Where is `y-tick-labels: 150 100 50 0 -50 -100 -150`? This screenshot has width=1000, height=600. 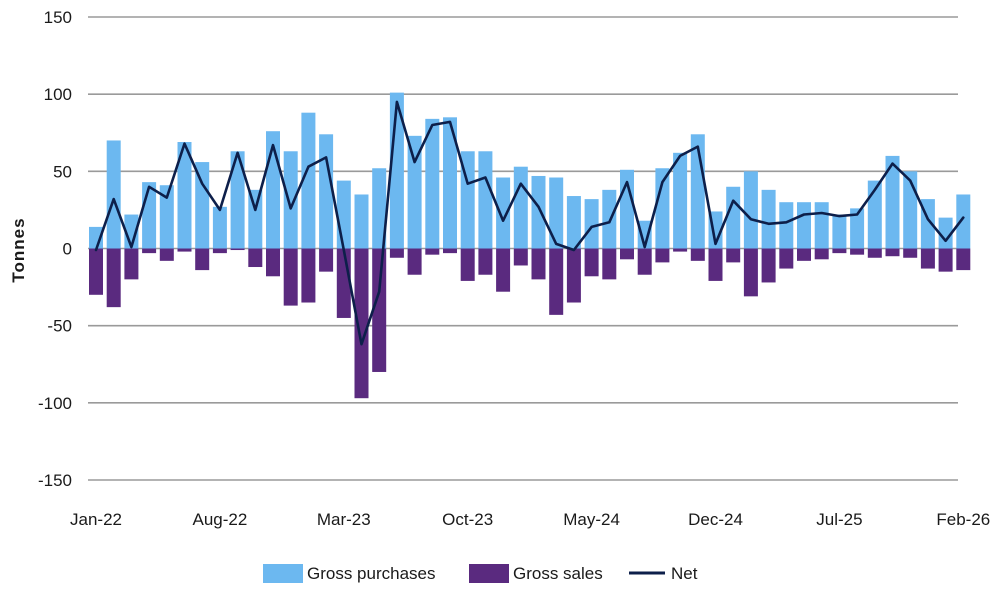
y-tick-labels: 150 100 50 0 -50 -100 -150 is located at coordinates (55, 249).